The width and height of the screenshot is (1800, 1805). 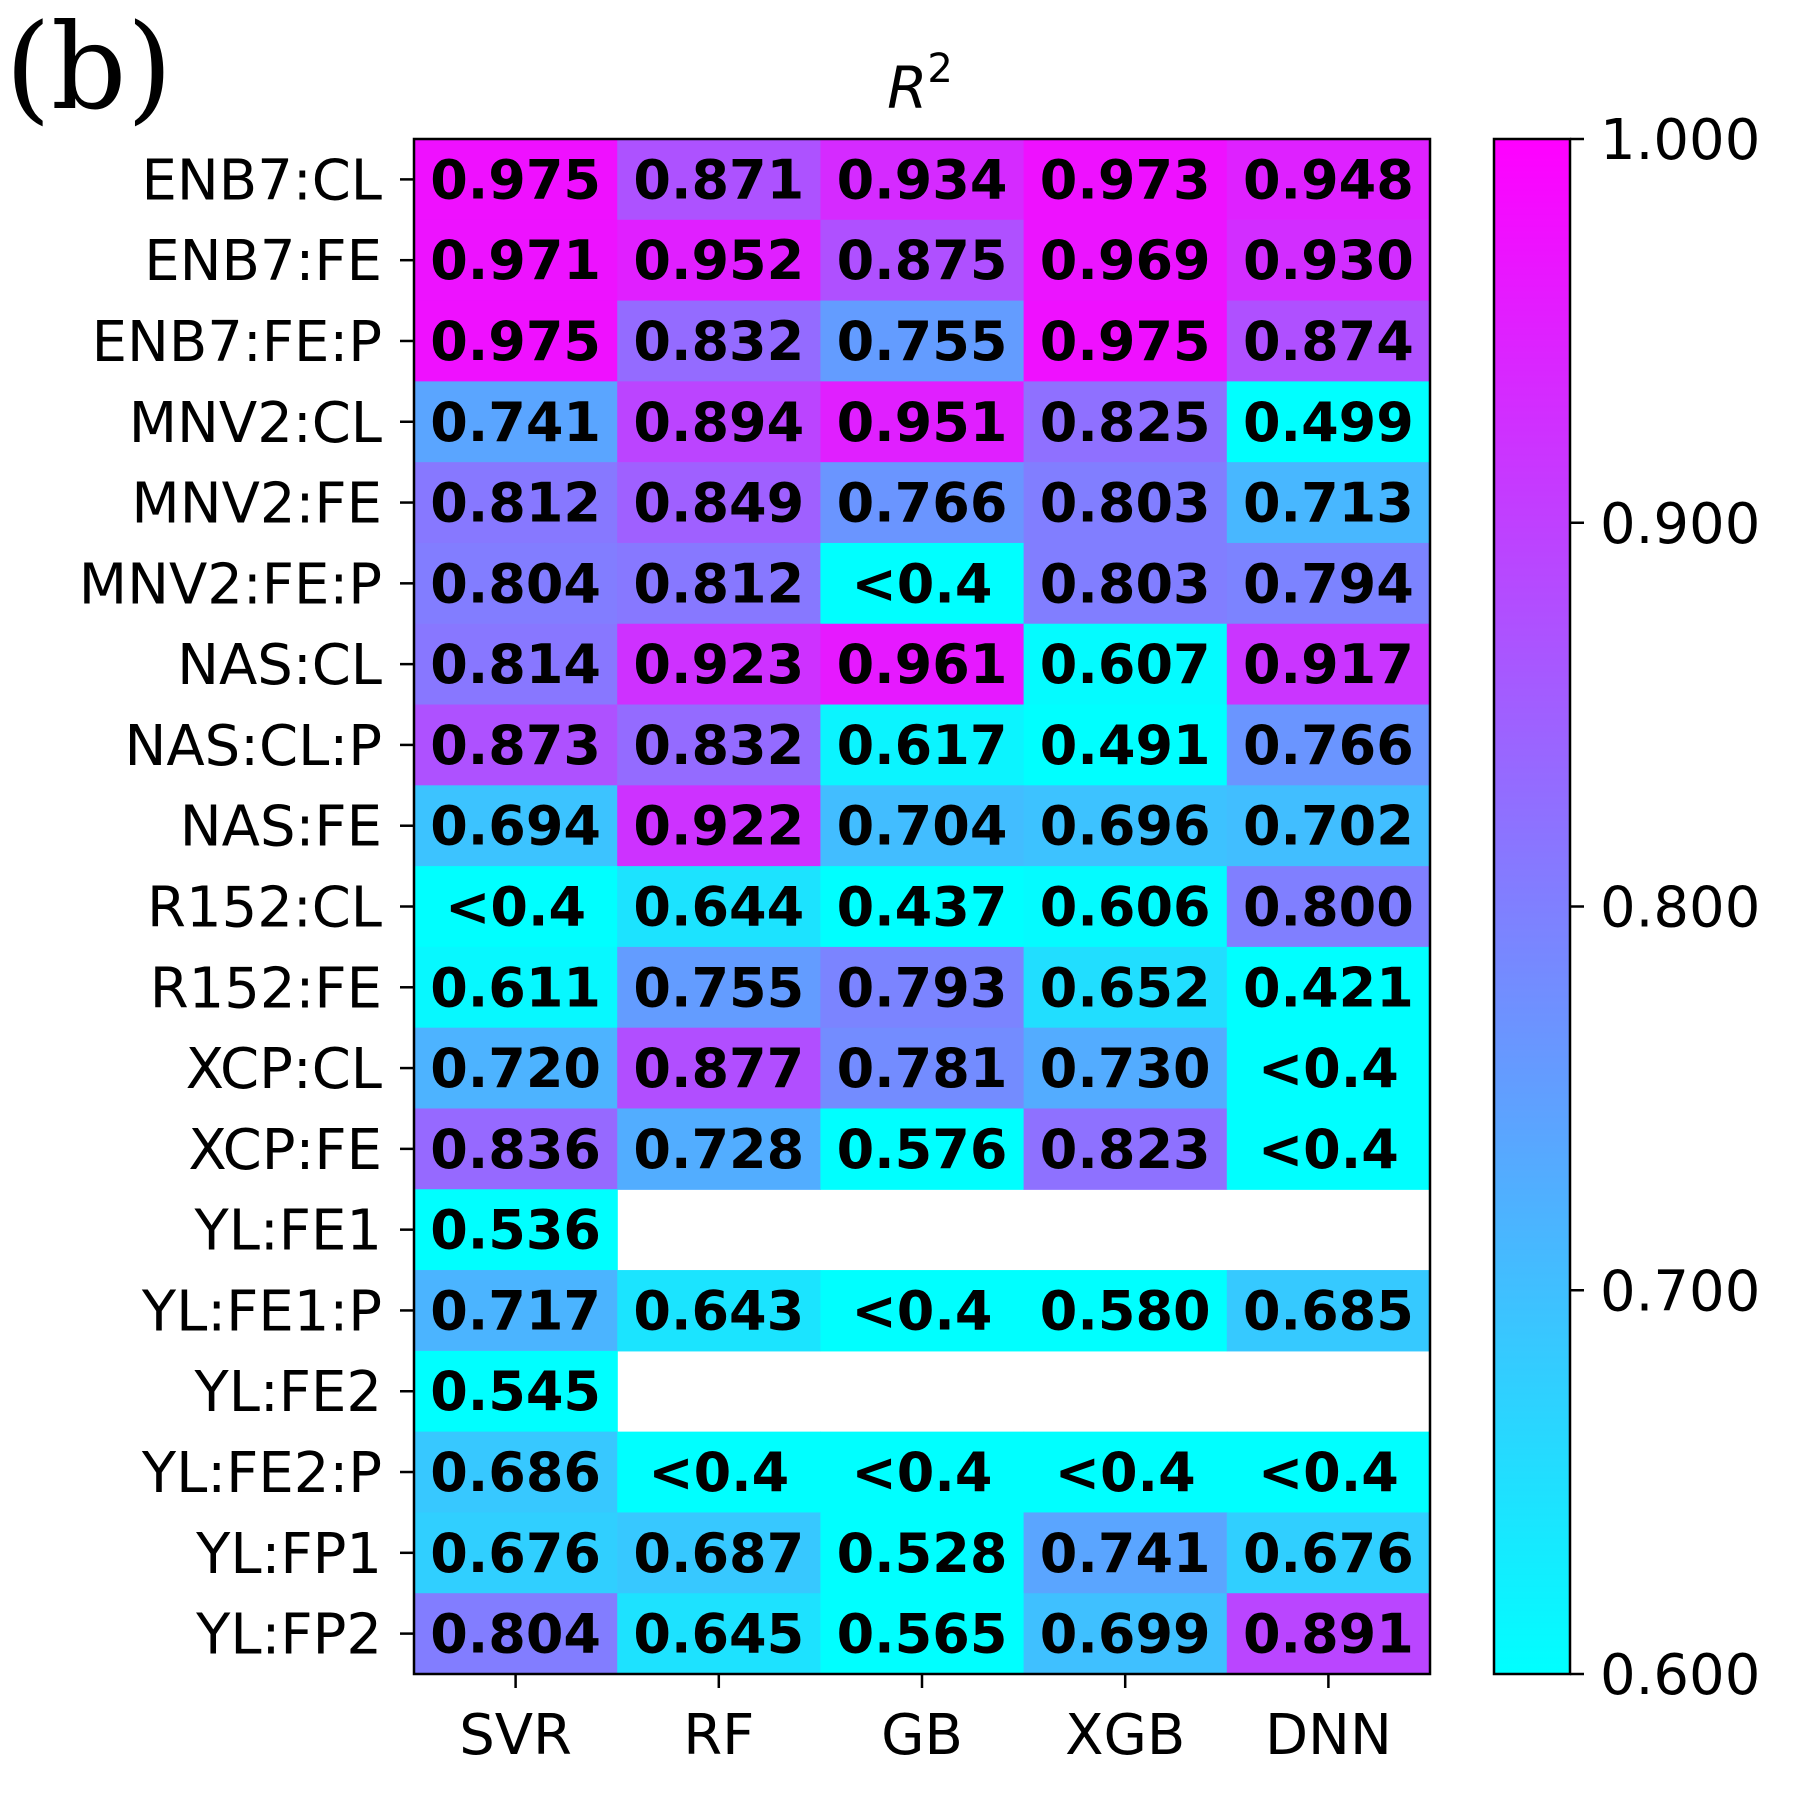 I want to click on cell-value-label: 0.652, so click(x=1125, y=987).